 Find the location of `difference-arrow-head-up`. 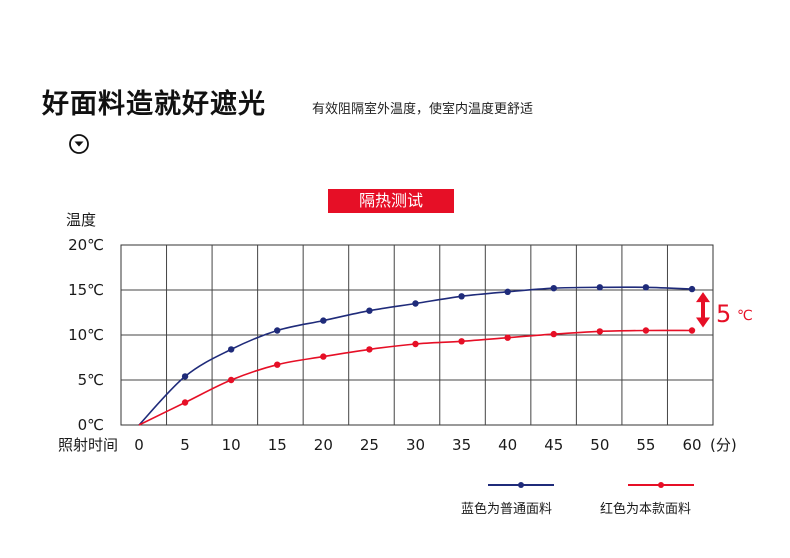

difference-arrow-head-up is located at coordinates (703, 297).